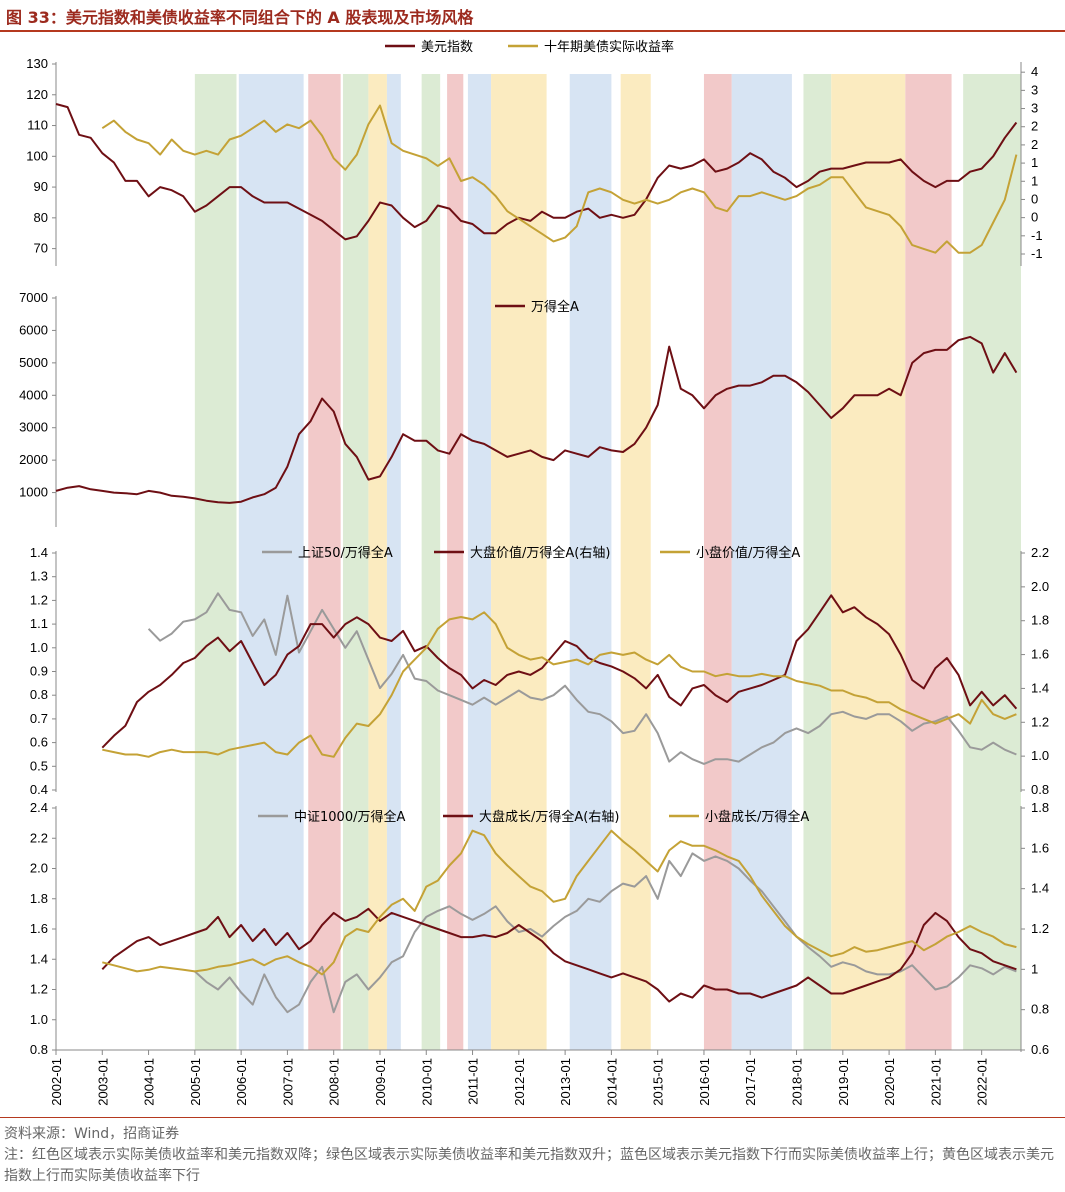 The image size is (1065, 1192). I want to click on left-tick-label: 2.0, so click(39, 868).